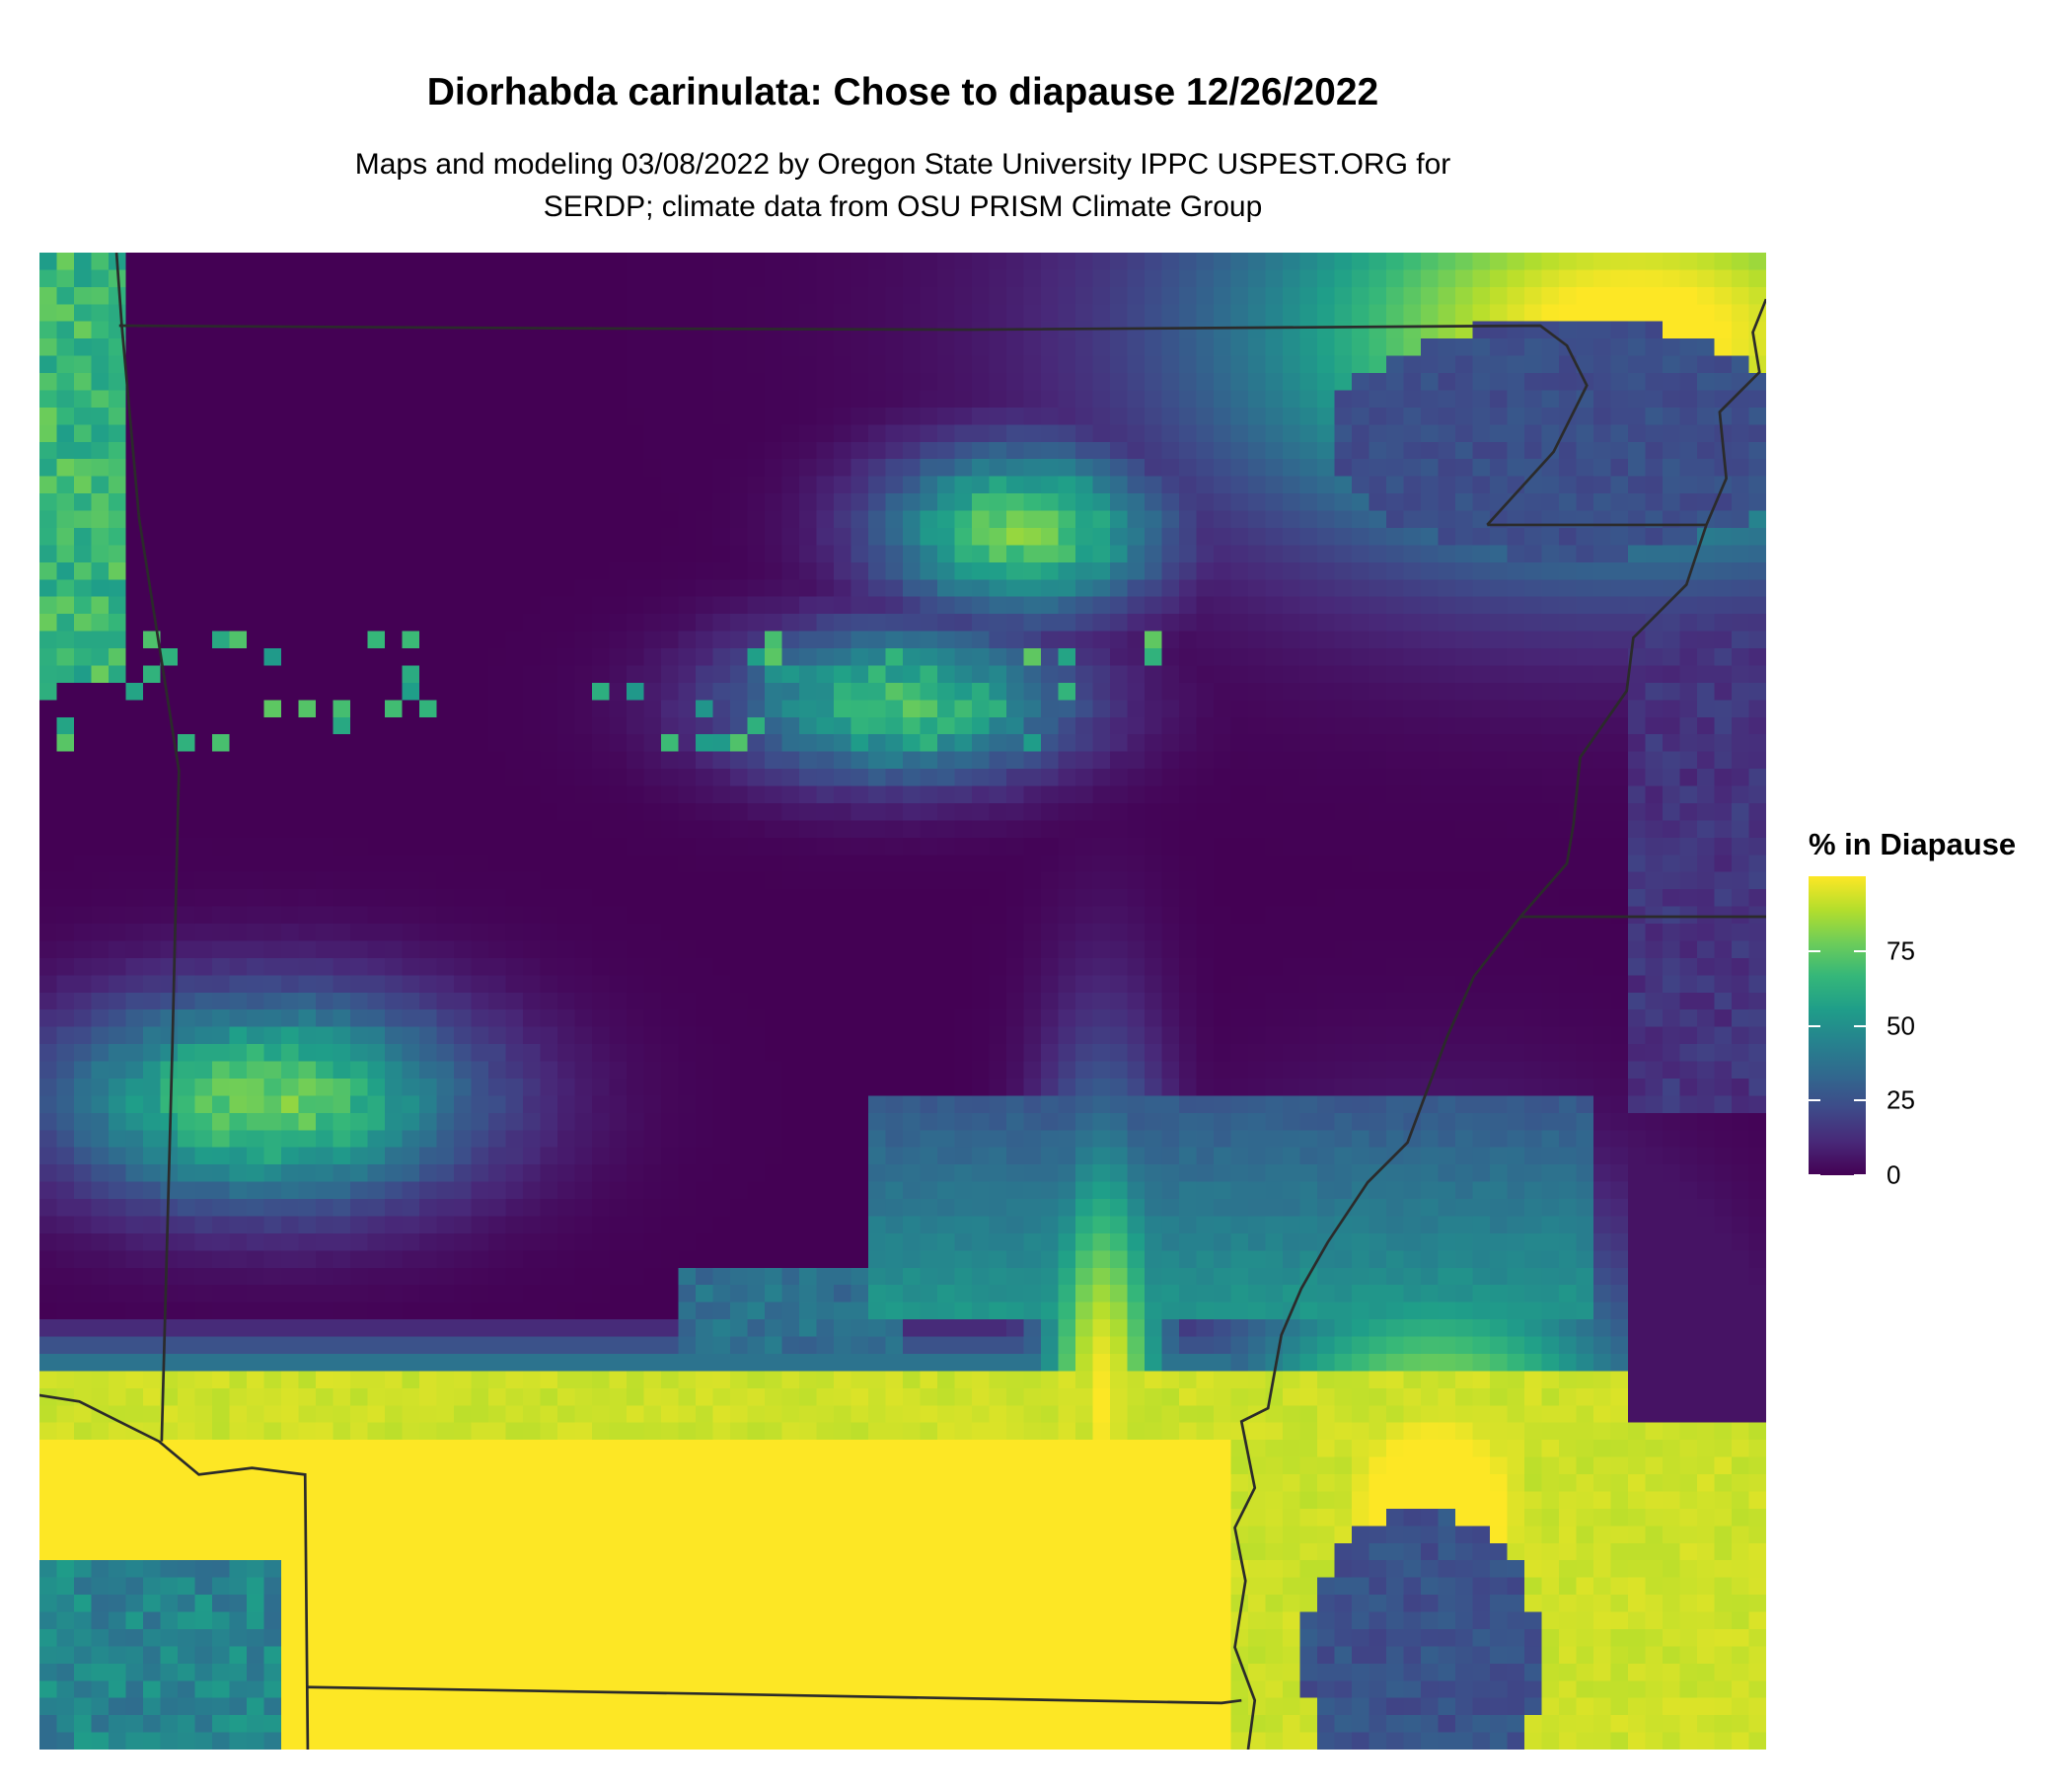 This screenshot has height=1789, width=2072. What do you see at coordinates (854, 425) in the screenshot?
I see `boundary-north` at bounding box center [854, 425].